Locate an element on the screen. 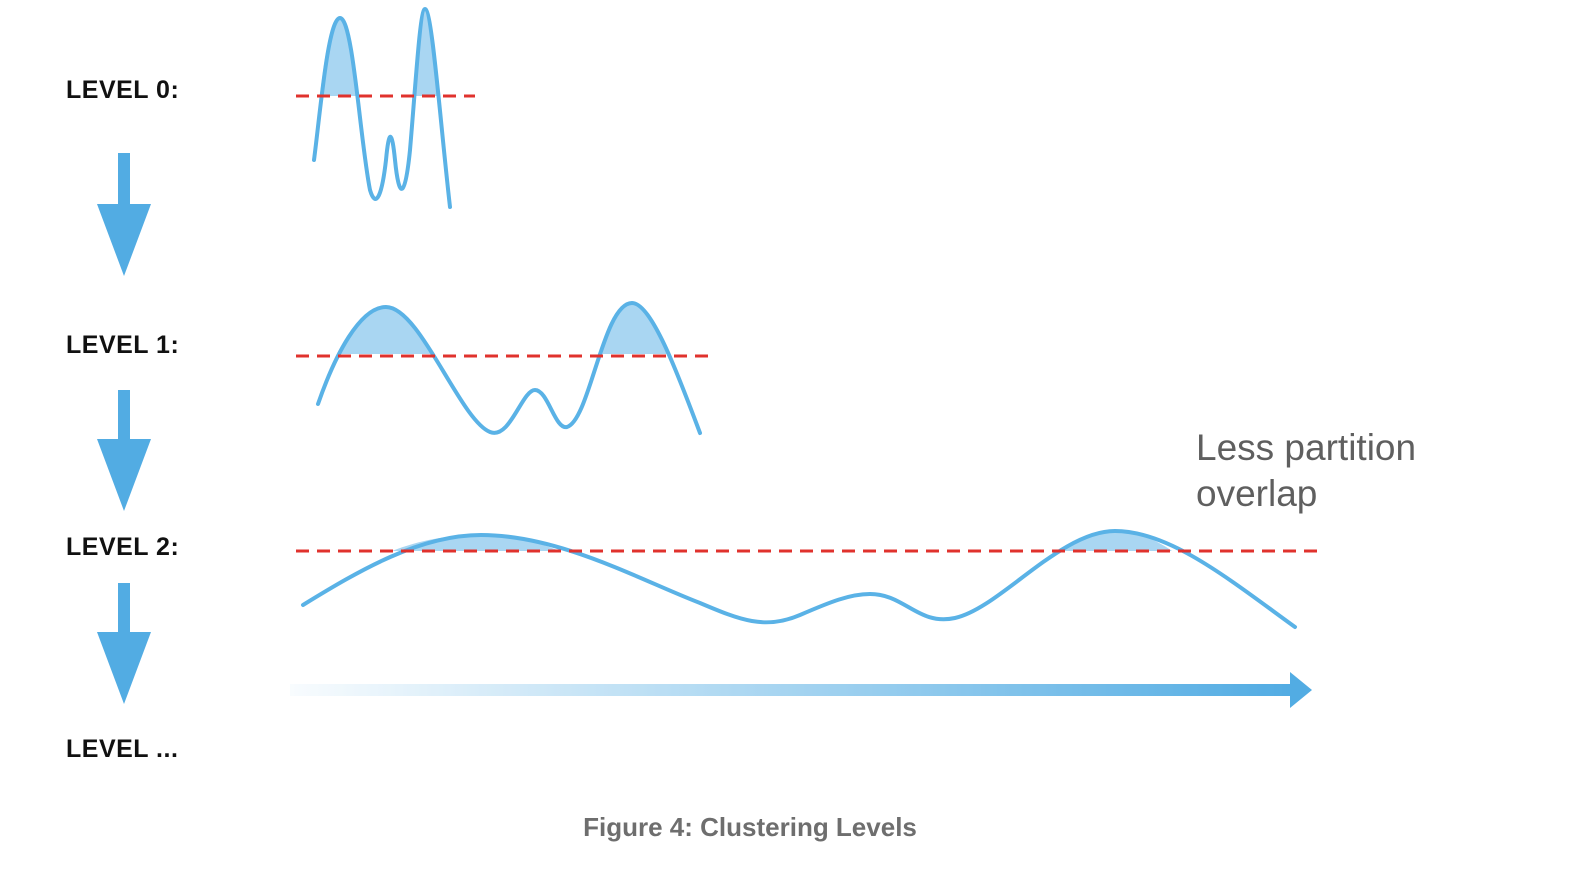  level-2-density-curve is located at coordinates (799, 578).